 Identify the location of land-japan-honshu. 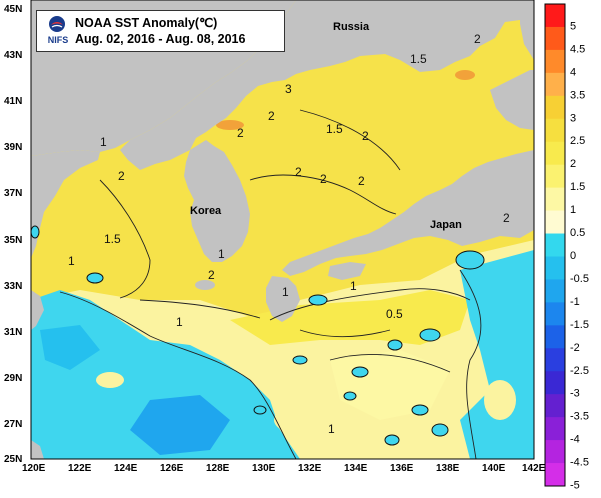
(408, 213).